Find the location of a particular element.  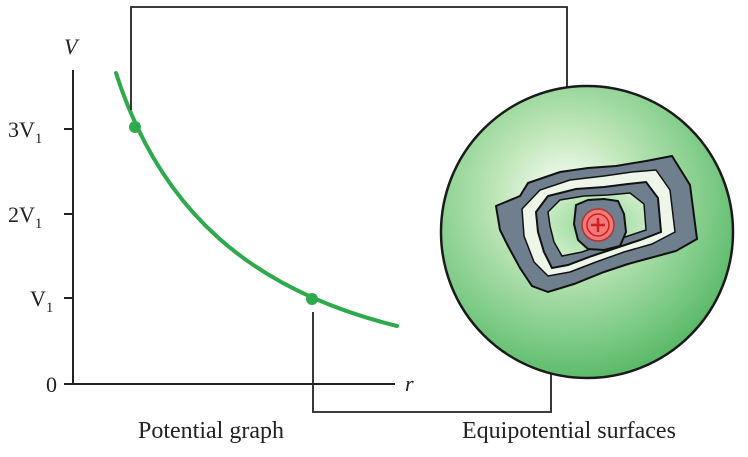

caption-potential-graph: Potential graph is located at coordinates (211, 431).